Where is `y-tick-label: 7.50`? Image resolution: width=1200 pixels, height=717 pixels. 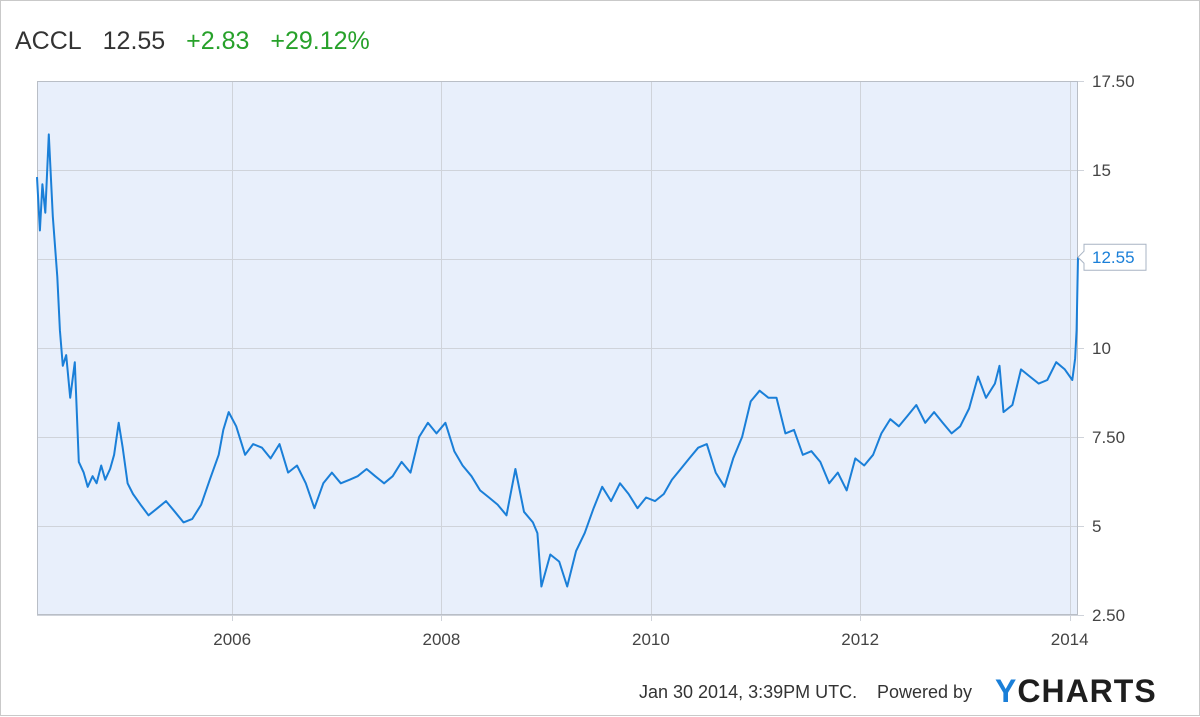
y-tick-label: 7.50 is located at coordinates (1108, 437).